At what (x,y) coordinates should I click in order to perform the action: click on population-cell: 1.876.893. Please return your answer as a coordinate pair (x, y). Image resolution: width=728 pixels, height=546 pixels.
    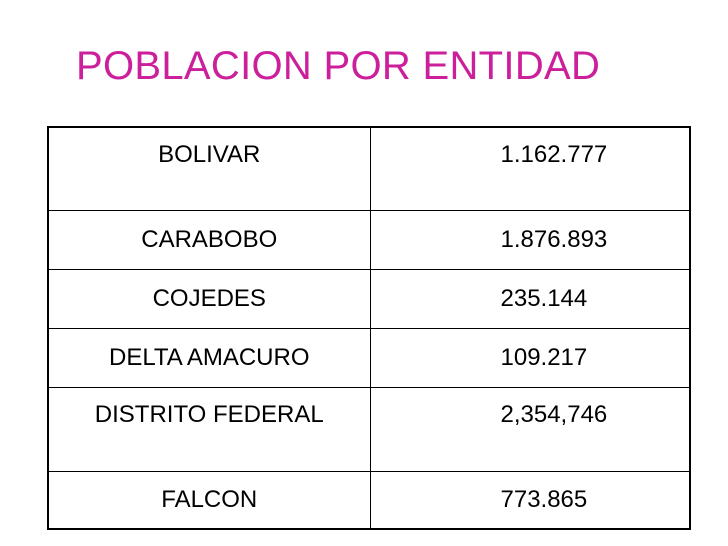
    Looking at the image, I should click on (530, 239).